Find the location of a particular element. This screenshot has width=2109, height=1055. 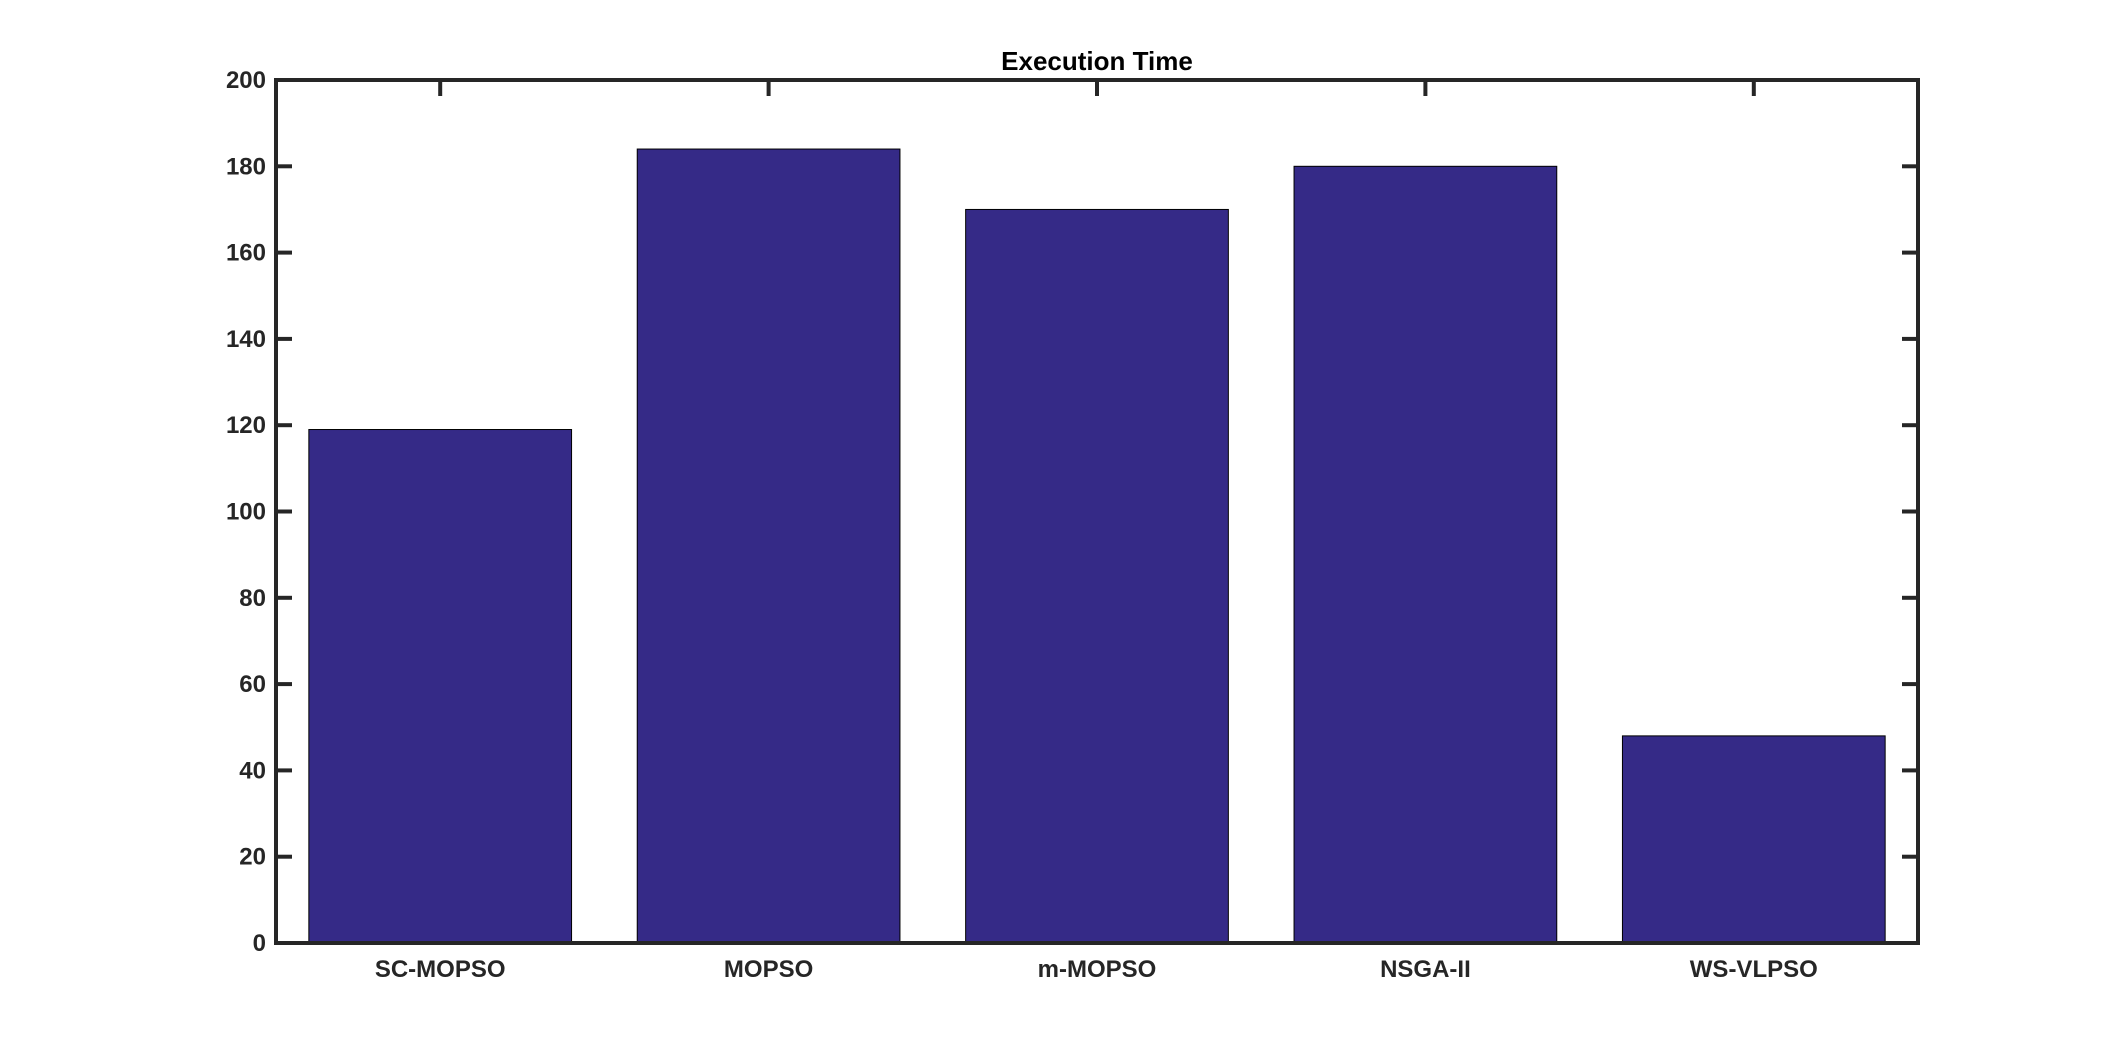

y-tick-label: 200 is located at coordinates (246, 80).